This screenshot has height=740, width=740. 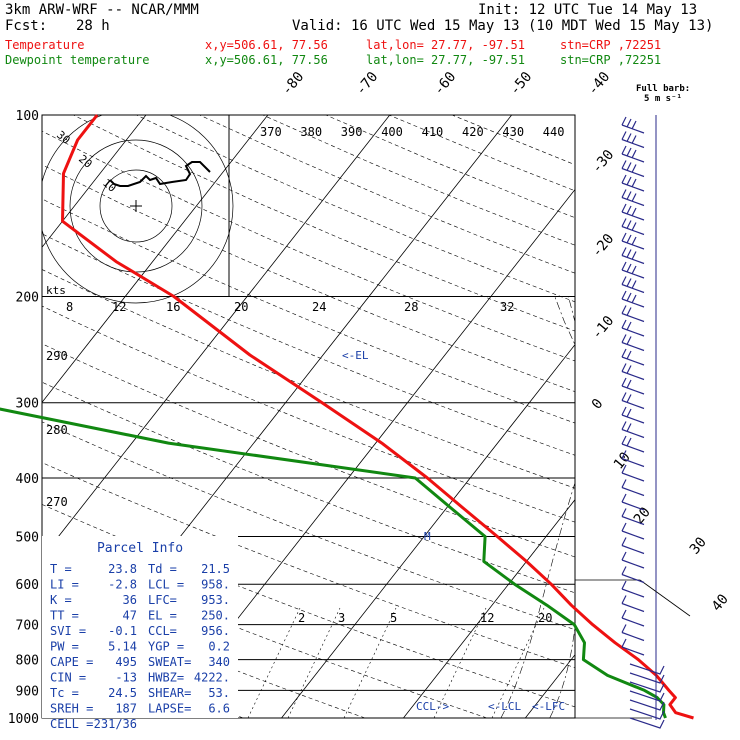 I want to click on parcel-row-value: 5.14, so click(x=122, y=647).